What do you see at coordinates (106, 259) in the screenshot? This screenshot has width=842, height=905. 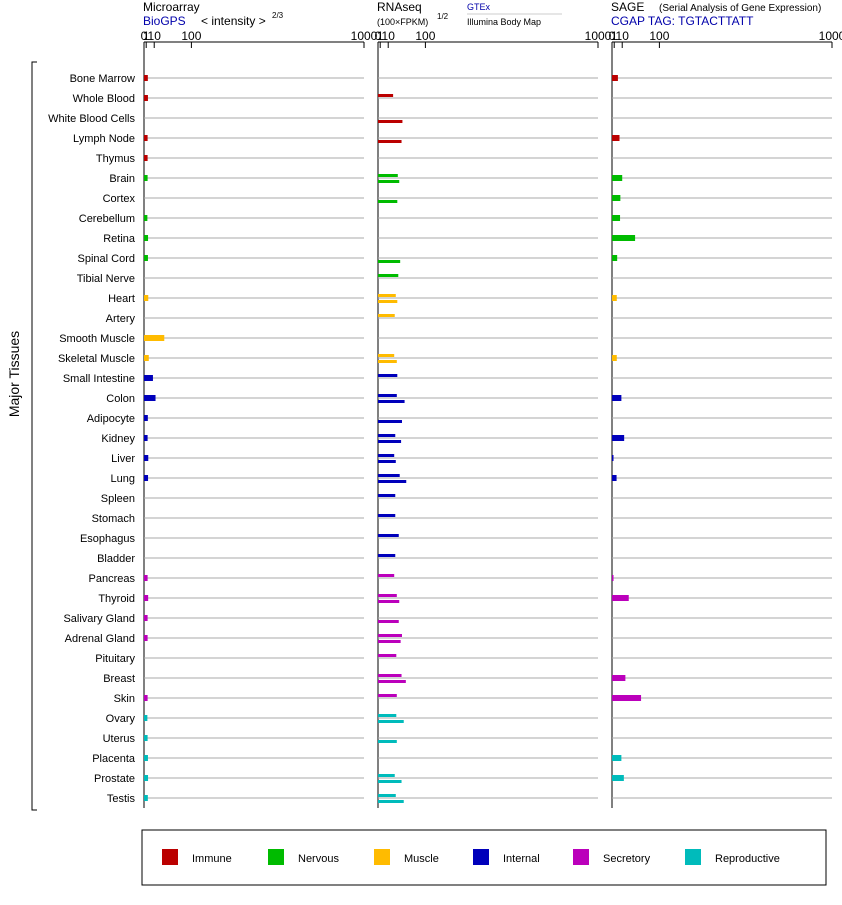 I see `tissue-label: Spinal Cord` at bounding box center [106, 259].